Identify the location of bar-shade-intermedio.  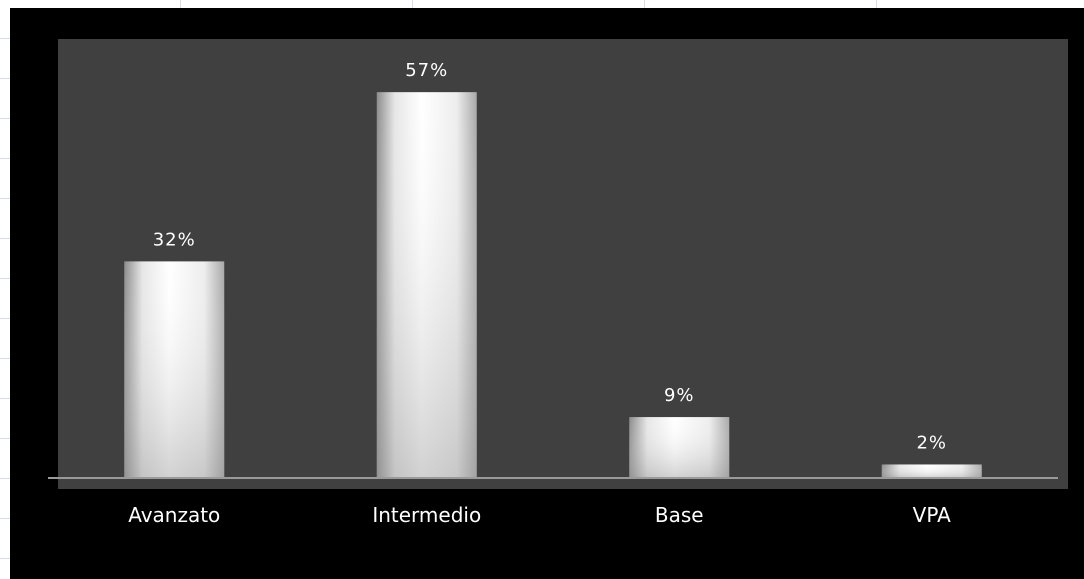
(426, 285).